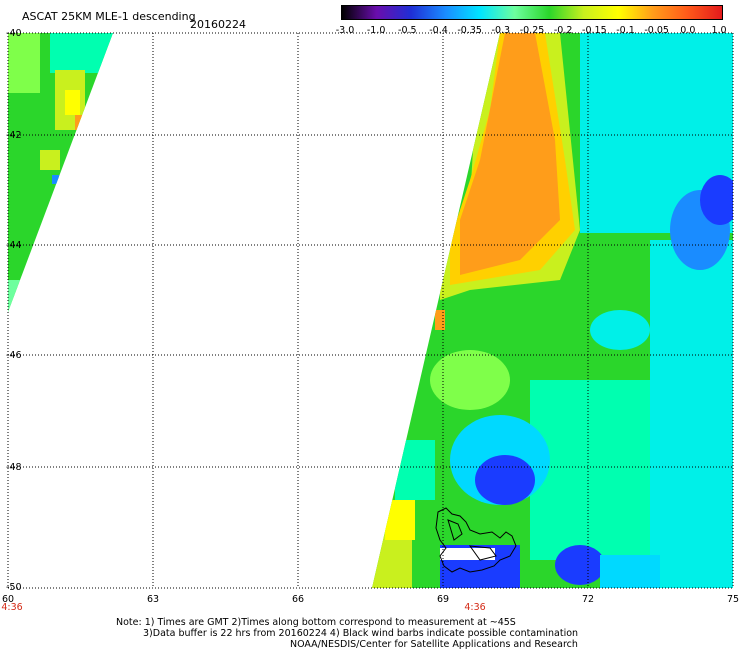  What do you see at coordinates (60, 172) in the screenshot?
I see `left-swath` at bounding box center [60, 172].